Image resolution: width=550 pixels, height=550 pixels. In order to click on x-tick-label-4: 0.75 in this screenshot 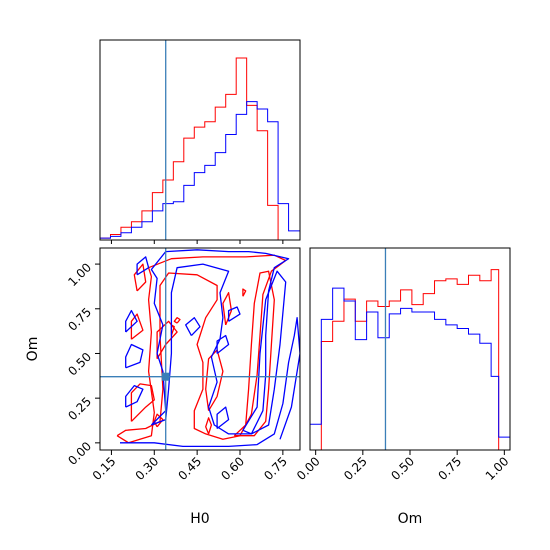, I will do `click(275, 468)`.